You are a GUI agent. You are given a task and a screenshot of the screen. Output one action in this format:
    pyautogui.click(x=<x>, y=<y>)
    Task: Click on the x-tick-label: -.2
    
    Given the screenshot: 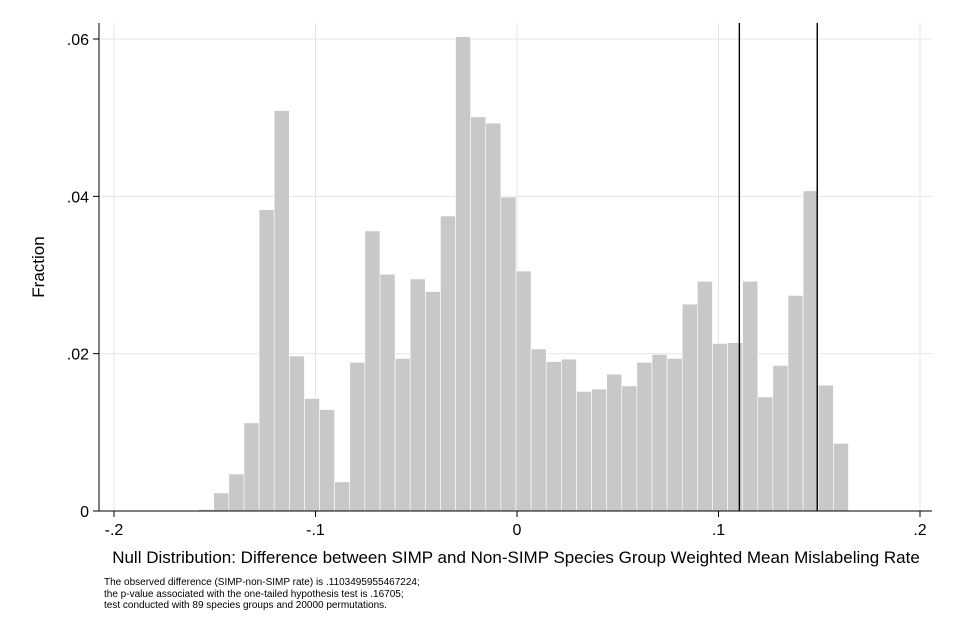 What is the action you would take?
    pyautogui.click(x=114, y=530)
    